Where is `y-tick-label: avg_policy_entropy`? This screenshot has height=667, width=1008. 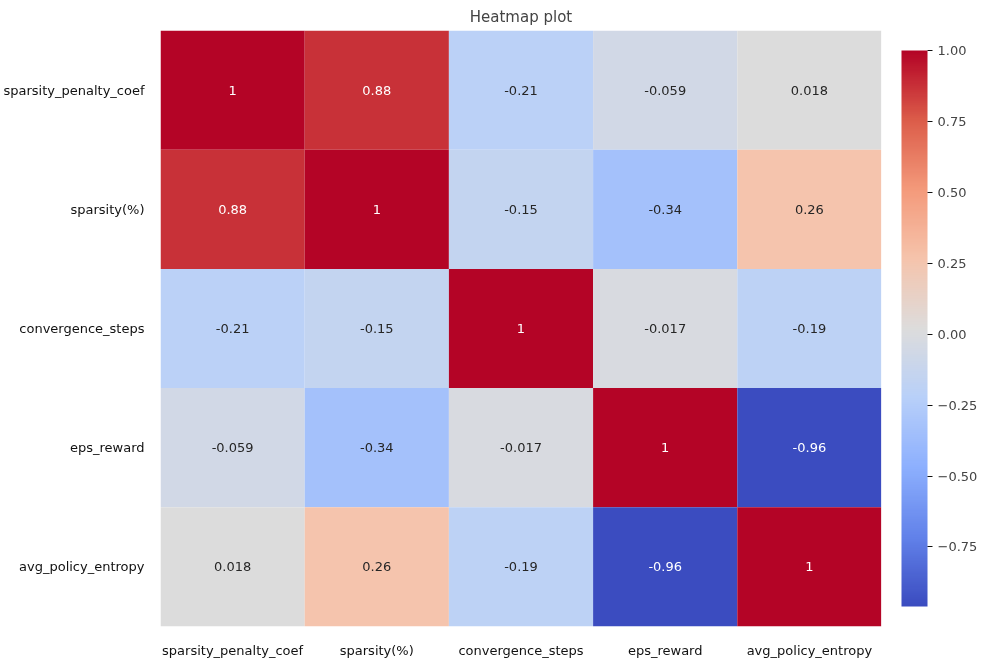 y-tick-label: avg_policy_entropy is located at coordinates (82, 567).